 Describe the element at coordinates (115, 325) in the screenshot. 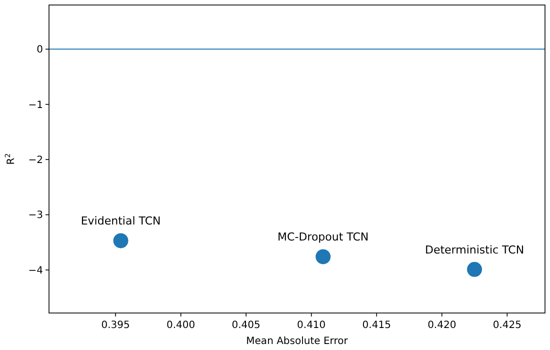

I see `x-tick-label: 0.395` at that location.